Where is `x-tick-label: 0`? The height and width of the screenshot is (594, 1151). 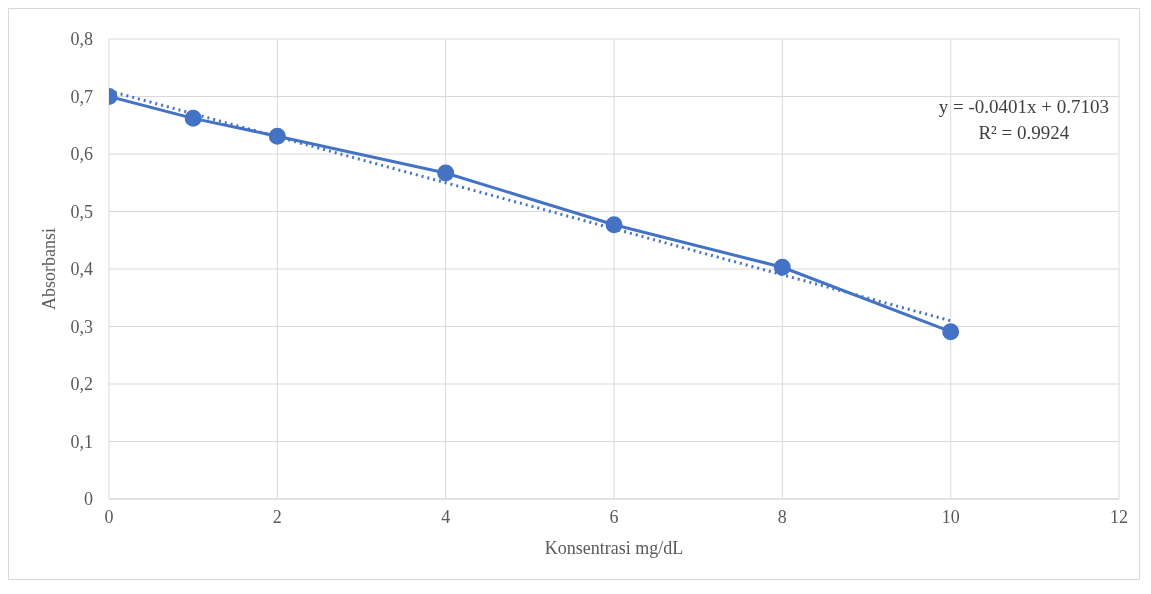 x-tick-label: 0 is located at coordinates (109, 517).